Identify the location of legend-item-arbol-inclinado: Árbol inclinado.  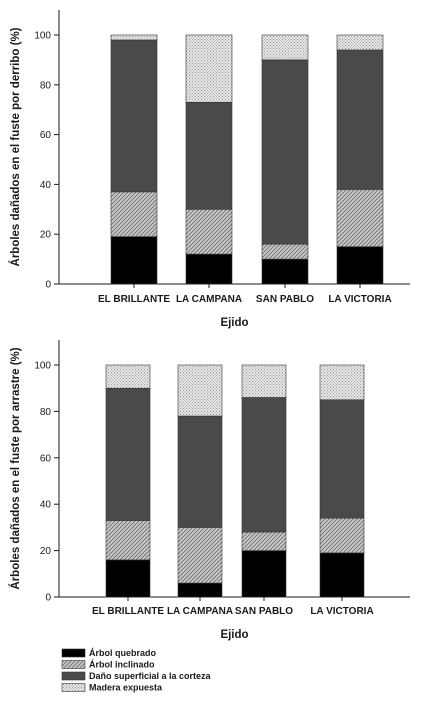
(108, 665).